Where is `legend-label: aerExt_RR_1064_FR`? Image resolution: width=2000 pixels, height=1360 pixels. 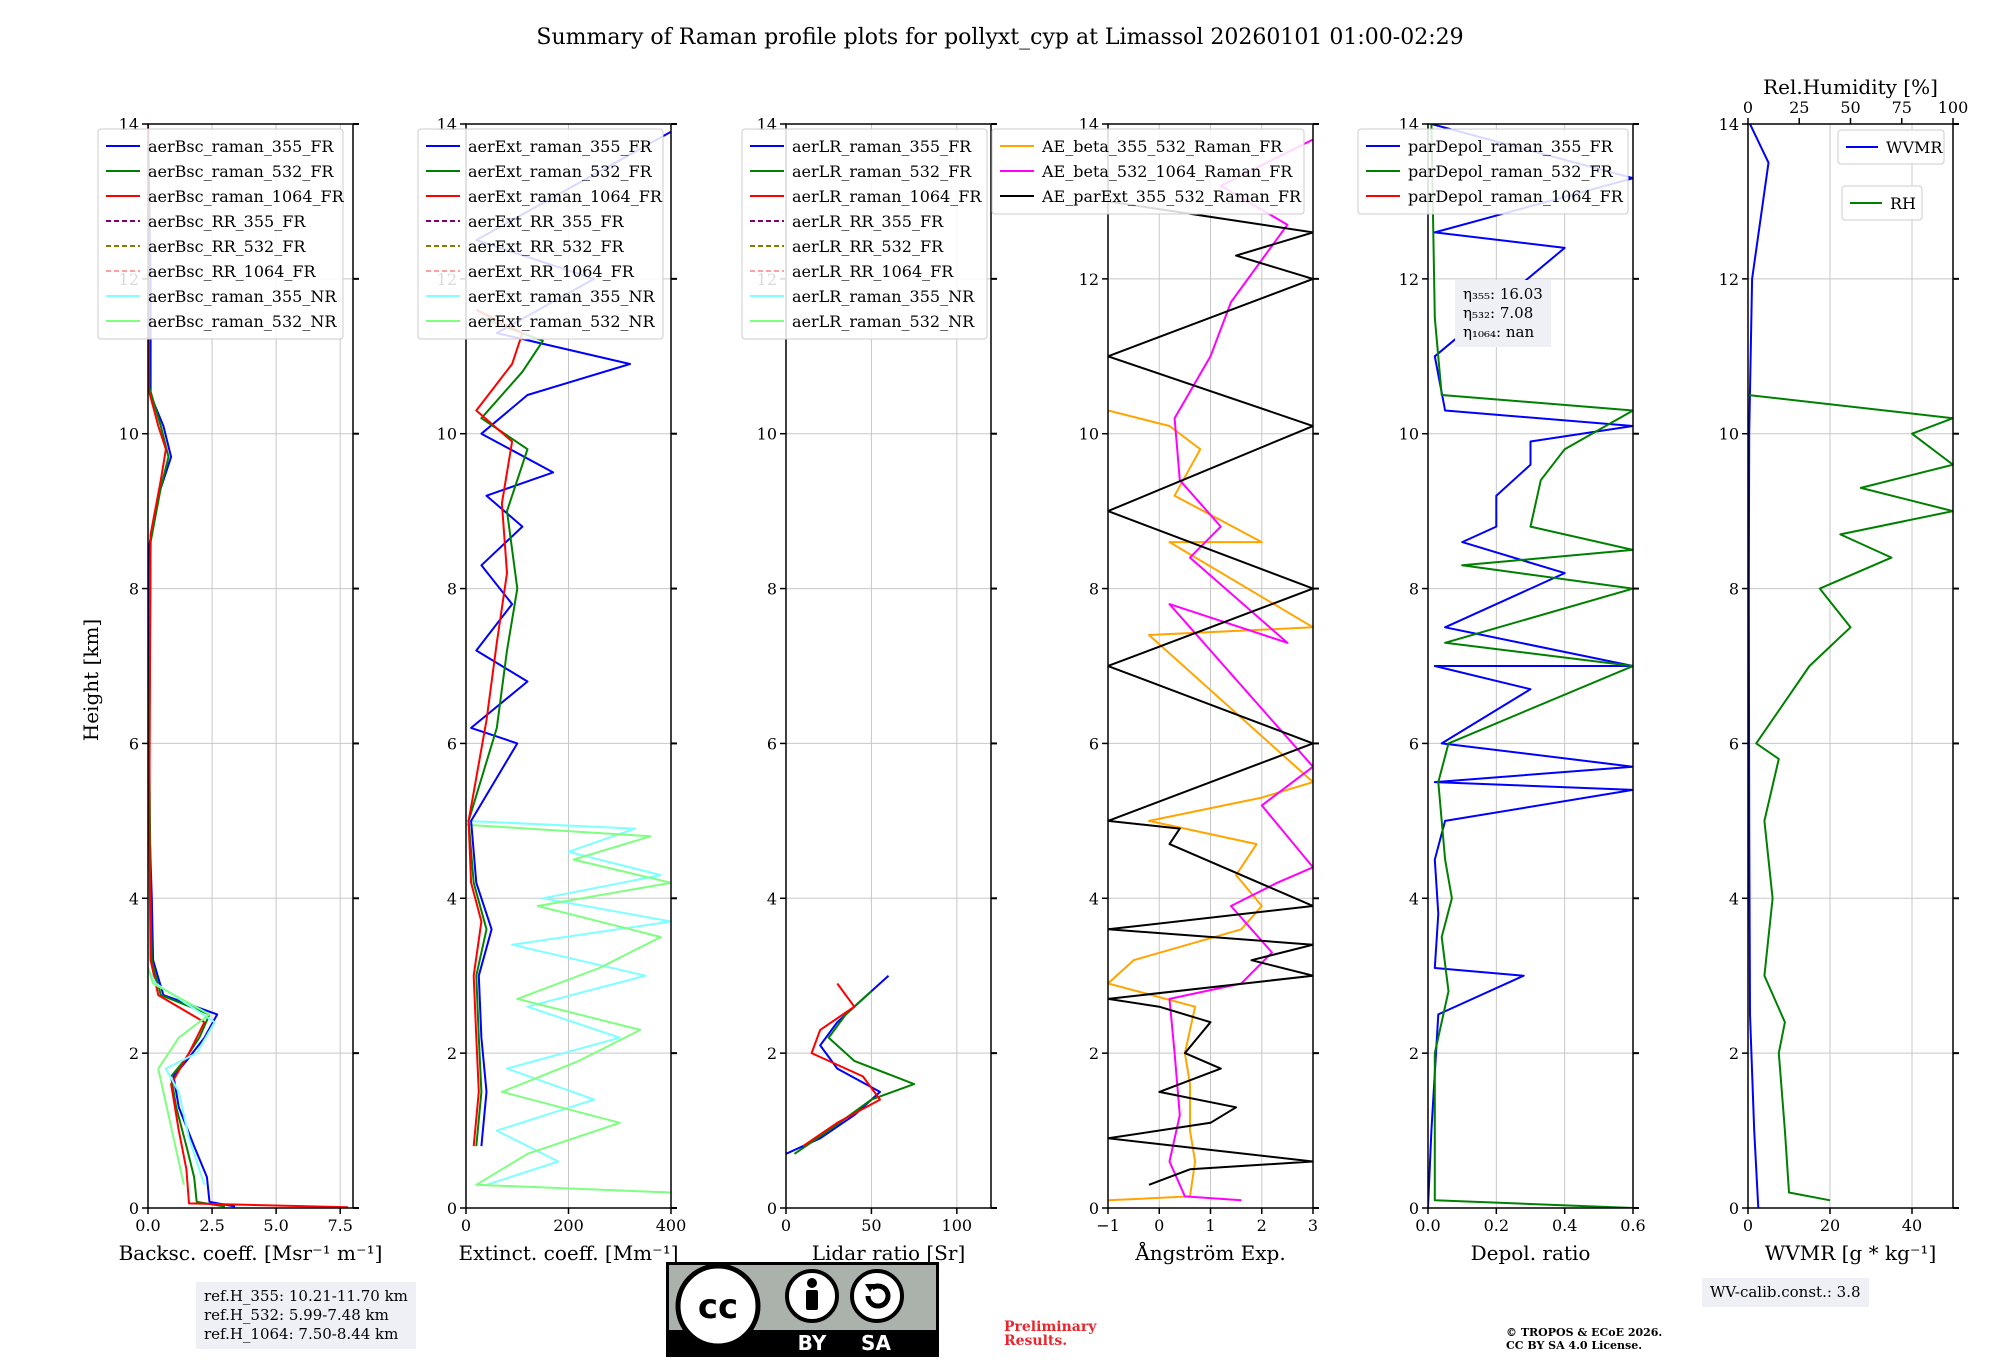 legend-label: aerExt_RR_1064_FR is located at coordinates (551, 271).